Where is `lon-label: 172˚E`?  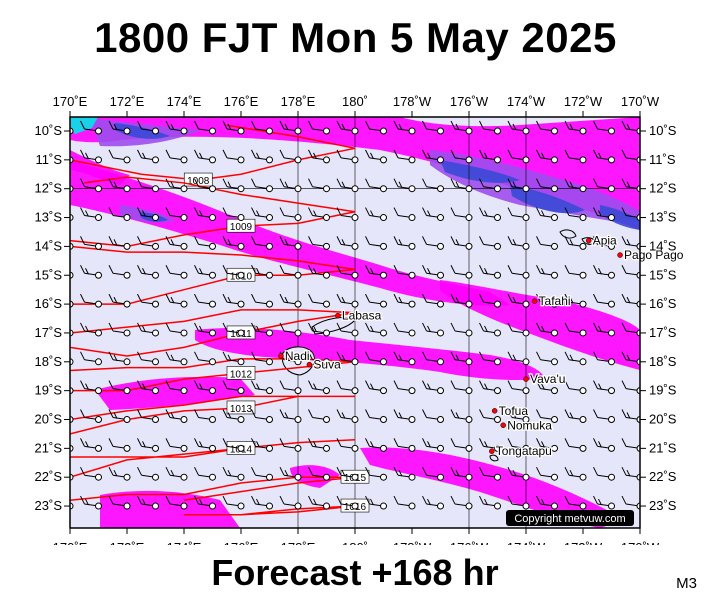
lon-label: 172˚E is located at coordinates (127, 101).